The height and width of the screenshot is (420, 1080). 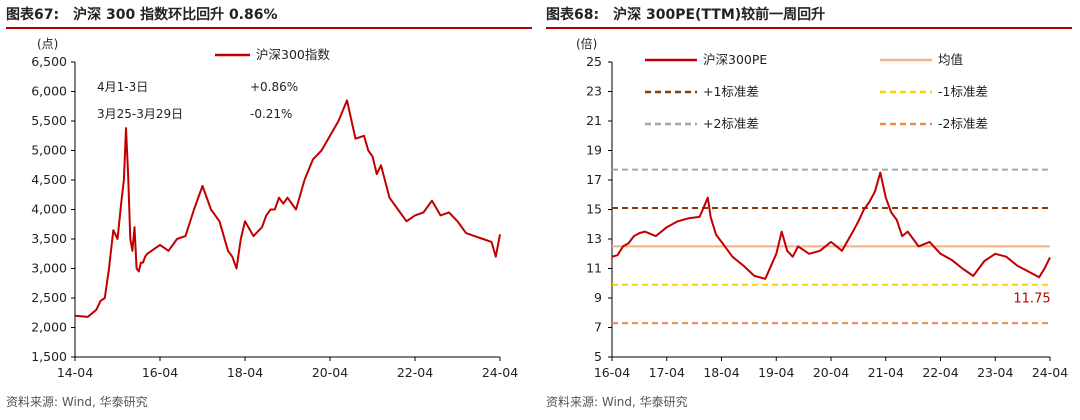 I want to click on right-x-tick-label: 22-04, so click(x=940, y=372).